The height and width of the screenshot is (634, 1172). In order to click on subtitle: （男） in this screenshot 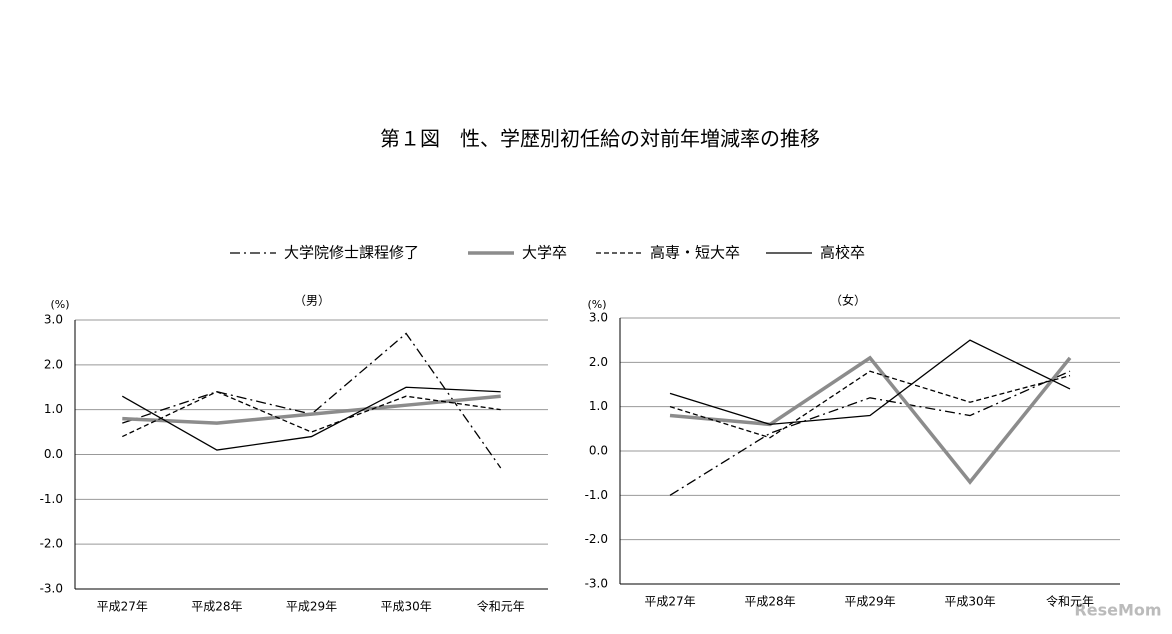, I will do `click(312, 301)`.